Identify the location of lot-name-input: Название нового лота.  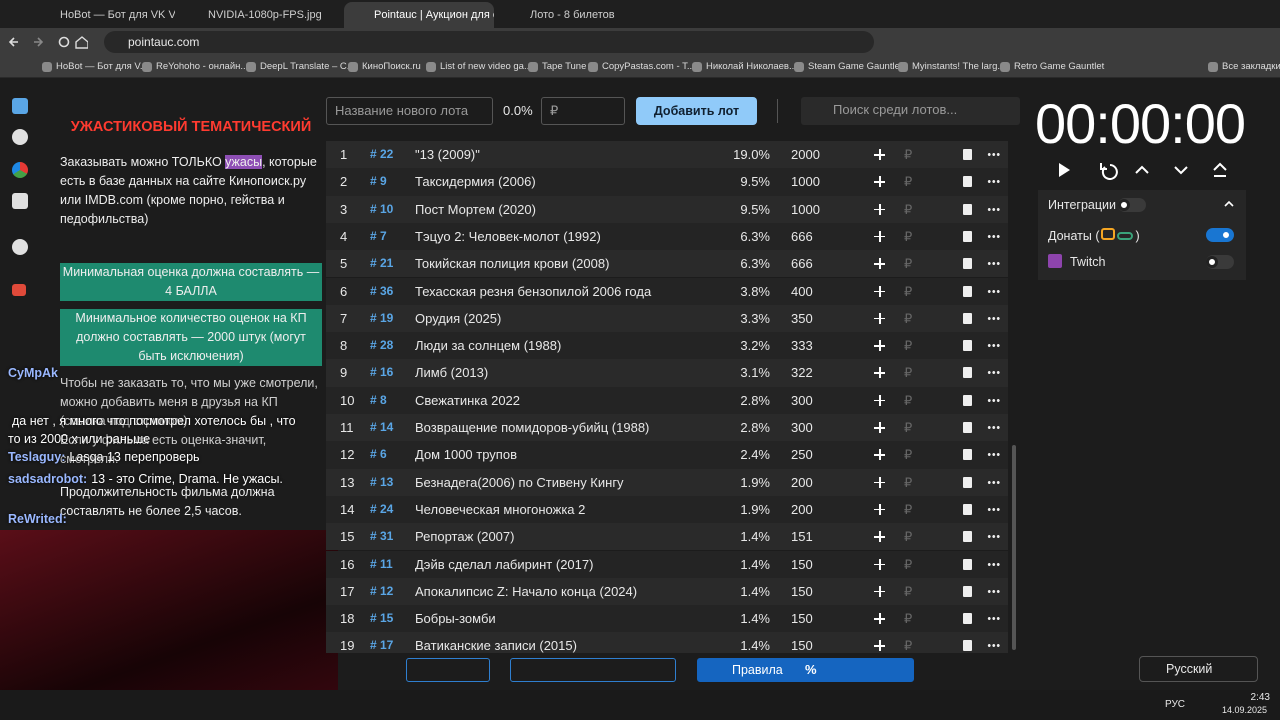
(409, 111).